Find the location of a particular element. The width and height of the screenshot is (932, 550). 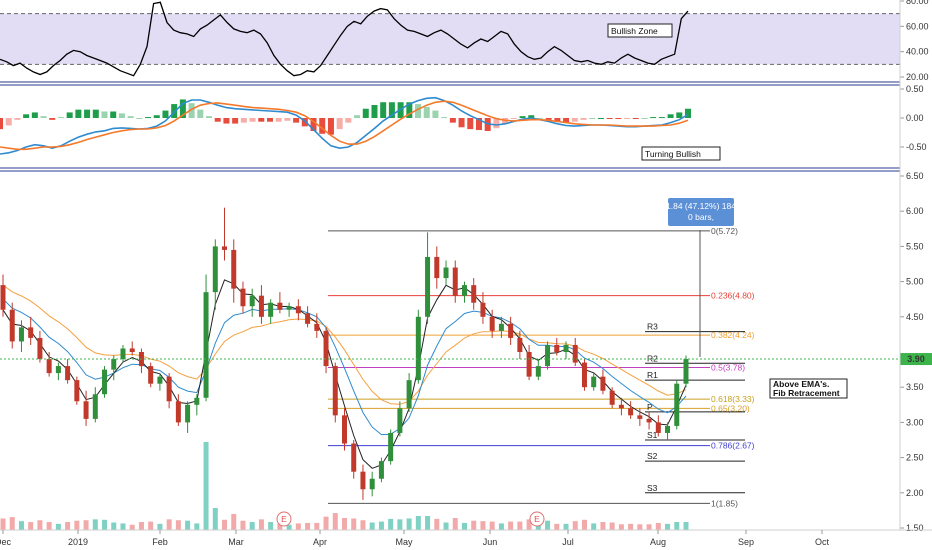

time-axis: Dec 2019 Feb Mar Apr May Jun Jul Aug Sep Oct is located at coordinates (414, 538).